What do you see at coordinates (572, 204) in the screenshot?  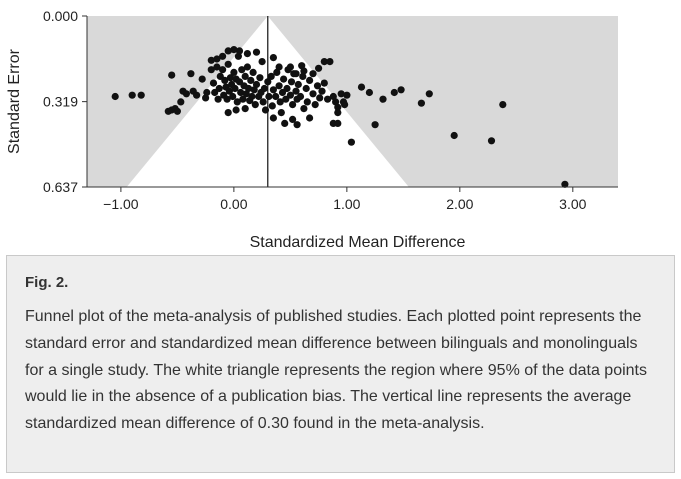 I see `x-tick-label: 3.00` at bounding box center [572, 204].